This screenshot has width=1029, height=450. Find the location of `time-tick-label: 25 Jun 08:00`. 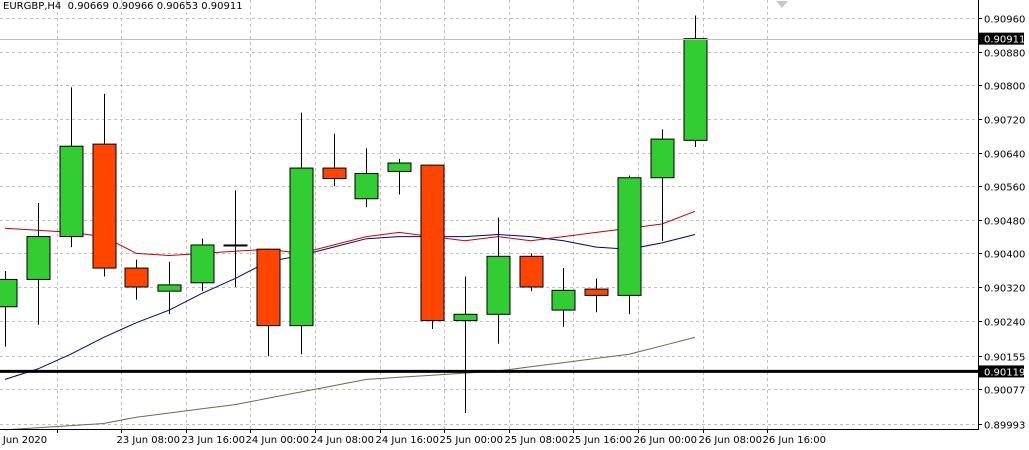

time-tick-label: 25 Jun 08:00 is located at coordinates (537, 440).